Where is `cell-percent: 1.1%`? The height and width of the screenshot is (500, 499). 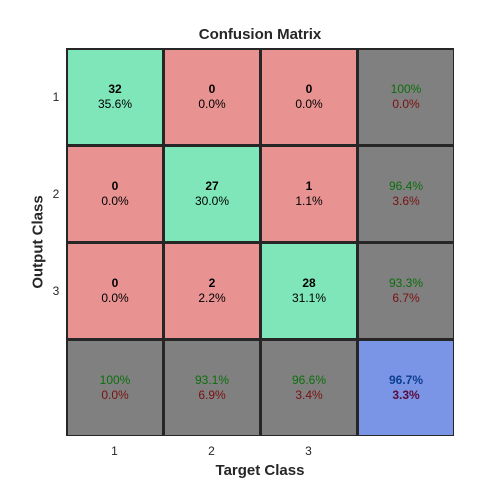 cell-percent: 1.1% is located at coordinates (309, 201).